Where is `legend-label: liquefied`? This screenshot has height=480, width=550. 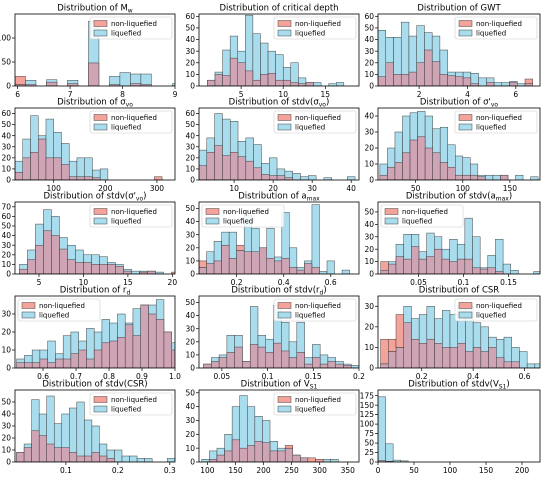 legend-label: liquefied is located at coordinates (126, 222).